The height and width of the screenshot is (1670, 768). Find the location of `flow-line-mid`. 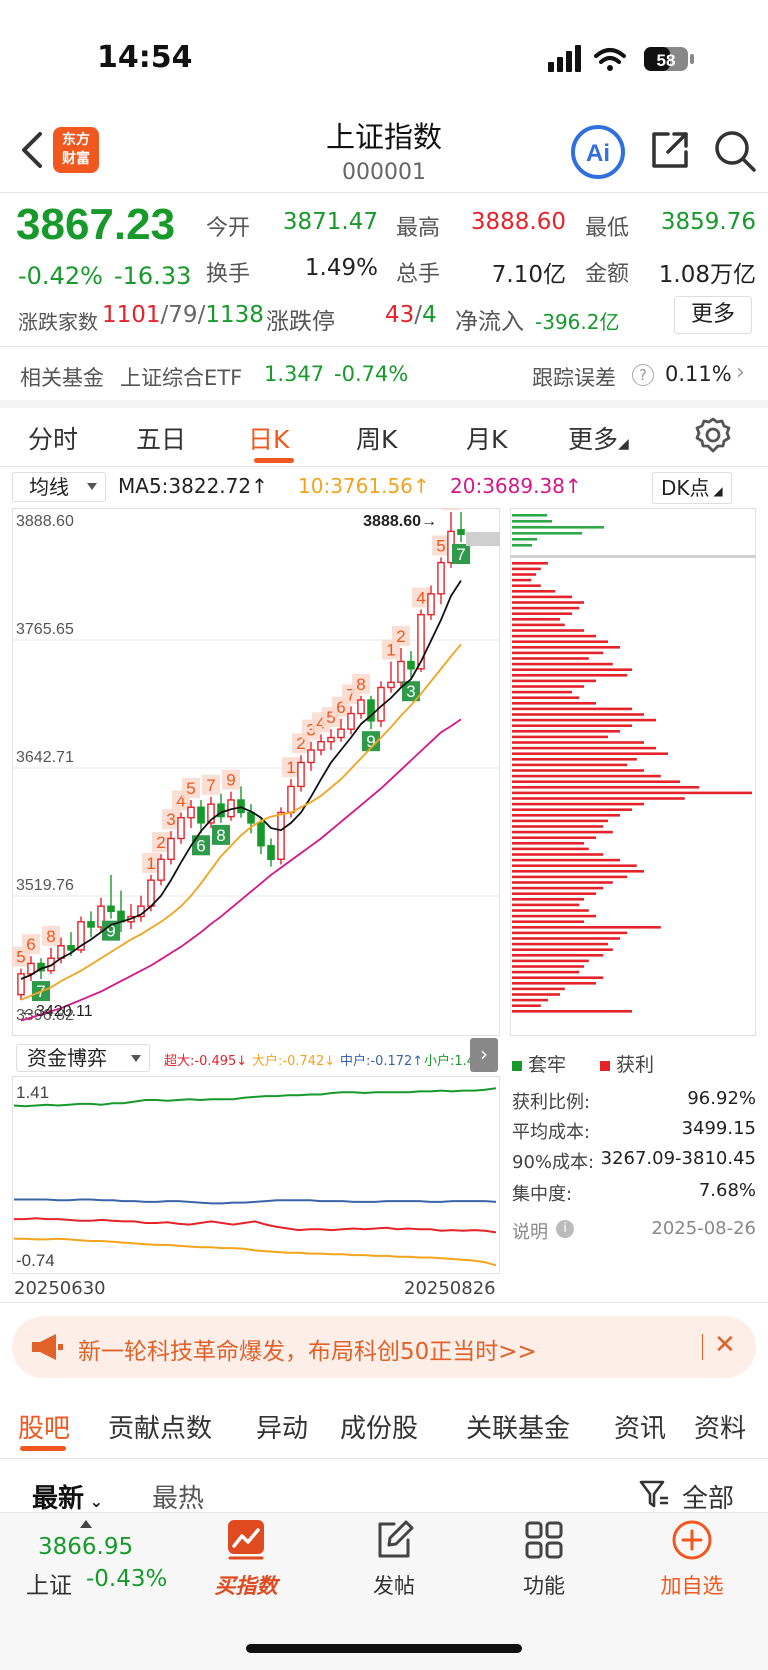

flow-line-mid is located at coordinates (255, 1201).